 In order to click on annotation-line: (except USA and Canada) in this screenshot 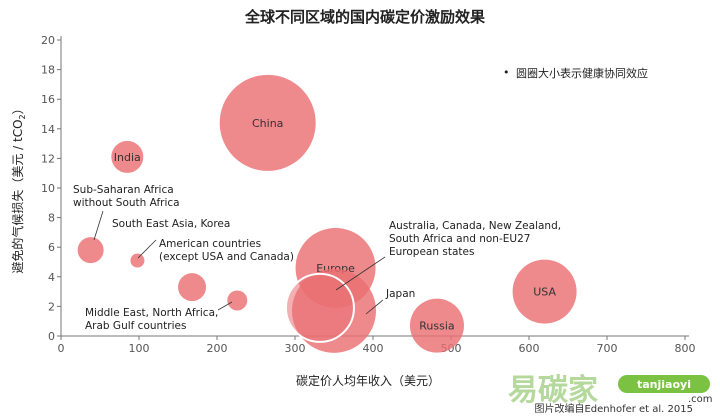, I will do `click(226, 257)`.